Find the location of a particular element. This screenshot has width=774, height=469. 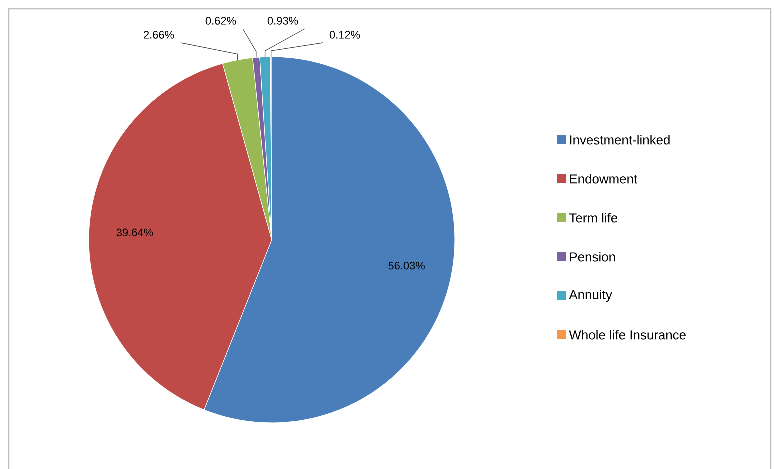

data-label: 2.66% is located at coordinates (159, 35).